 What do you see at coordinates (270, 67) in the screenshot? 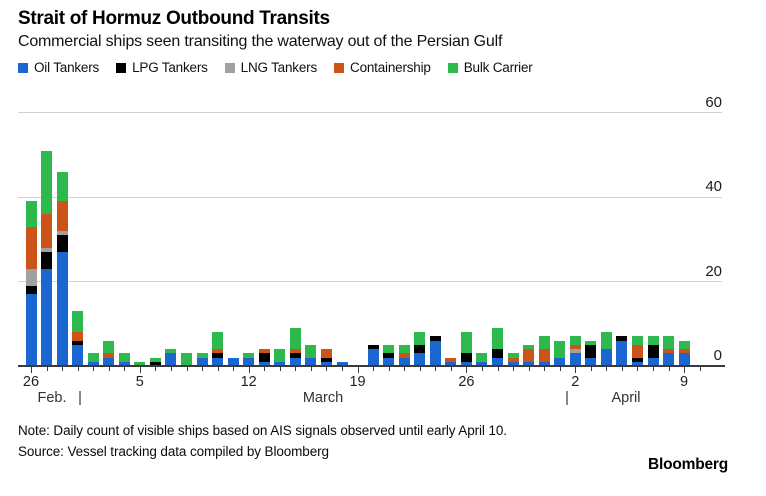
I see `legend-item-lng-tankers: LNG Tankers` at bounding box center [270, 67].